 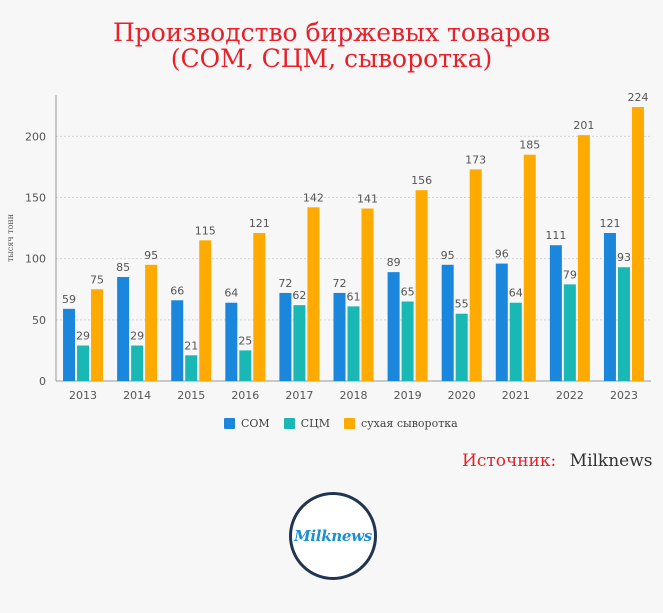 I want to click on data-label: 62, so click(x=299, y=295).